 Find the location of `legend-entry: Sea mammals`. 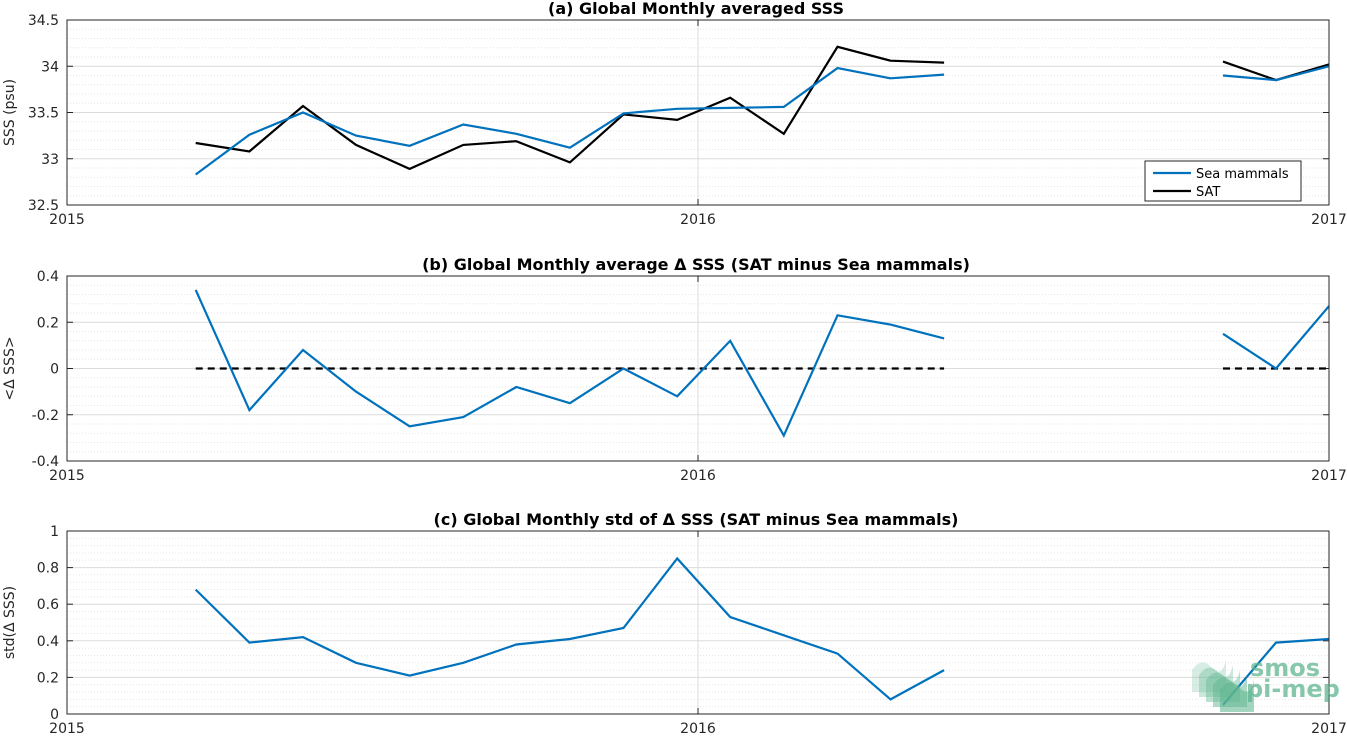

legend-entry: Sea mammals is located at coordinates (1242, 174).